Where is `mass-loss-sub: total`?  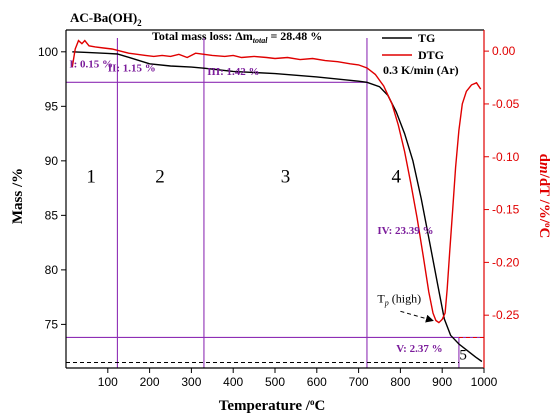
mass-loss-sub: total is located at coordinates (260, 40).